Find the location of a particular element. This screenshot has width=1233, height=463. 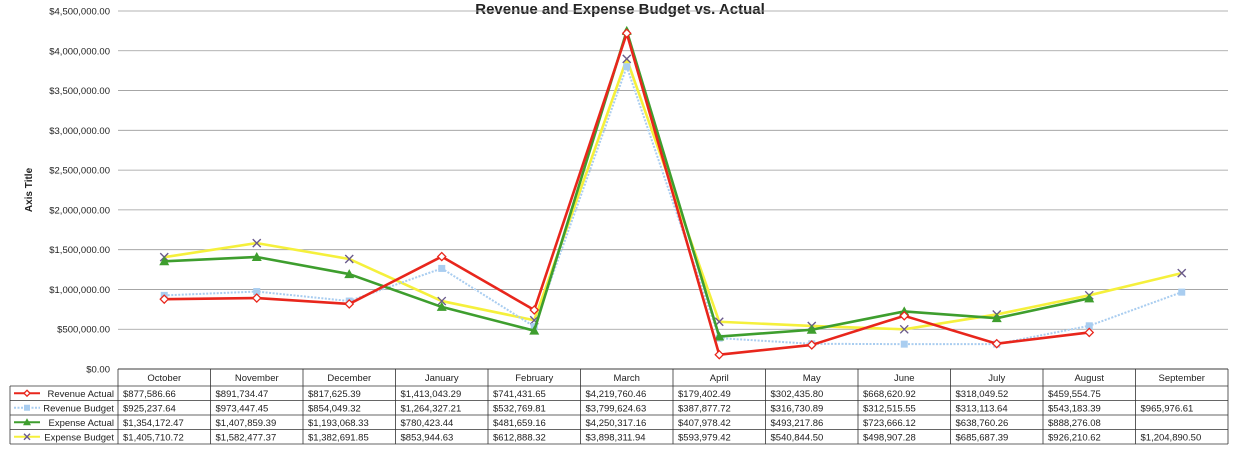

data-label: $302,435.80 is located at coordinates (797, 394).